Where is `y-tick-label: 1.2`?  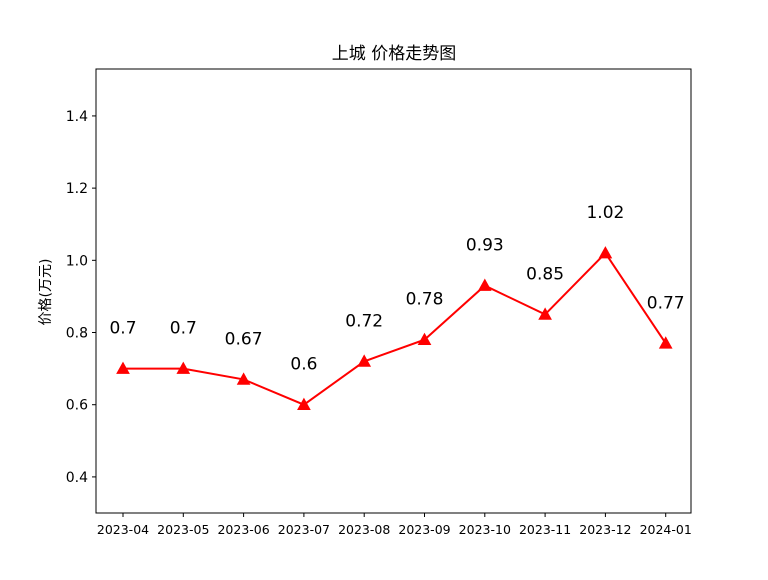 y-tick-label: 1.2 is located at coordinates (77, 189).